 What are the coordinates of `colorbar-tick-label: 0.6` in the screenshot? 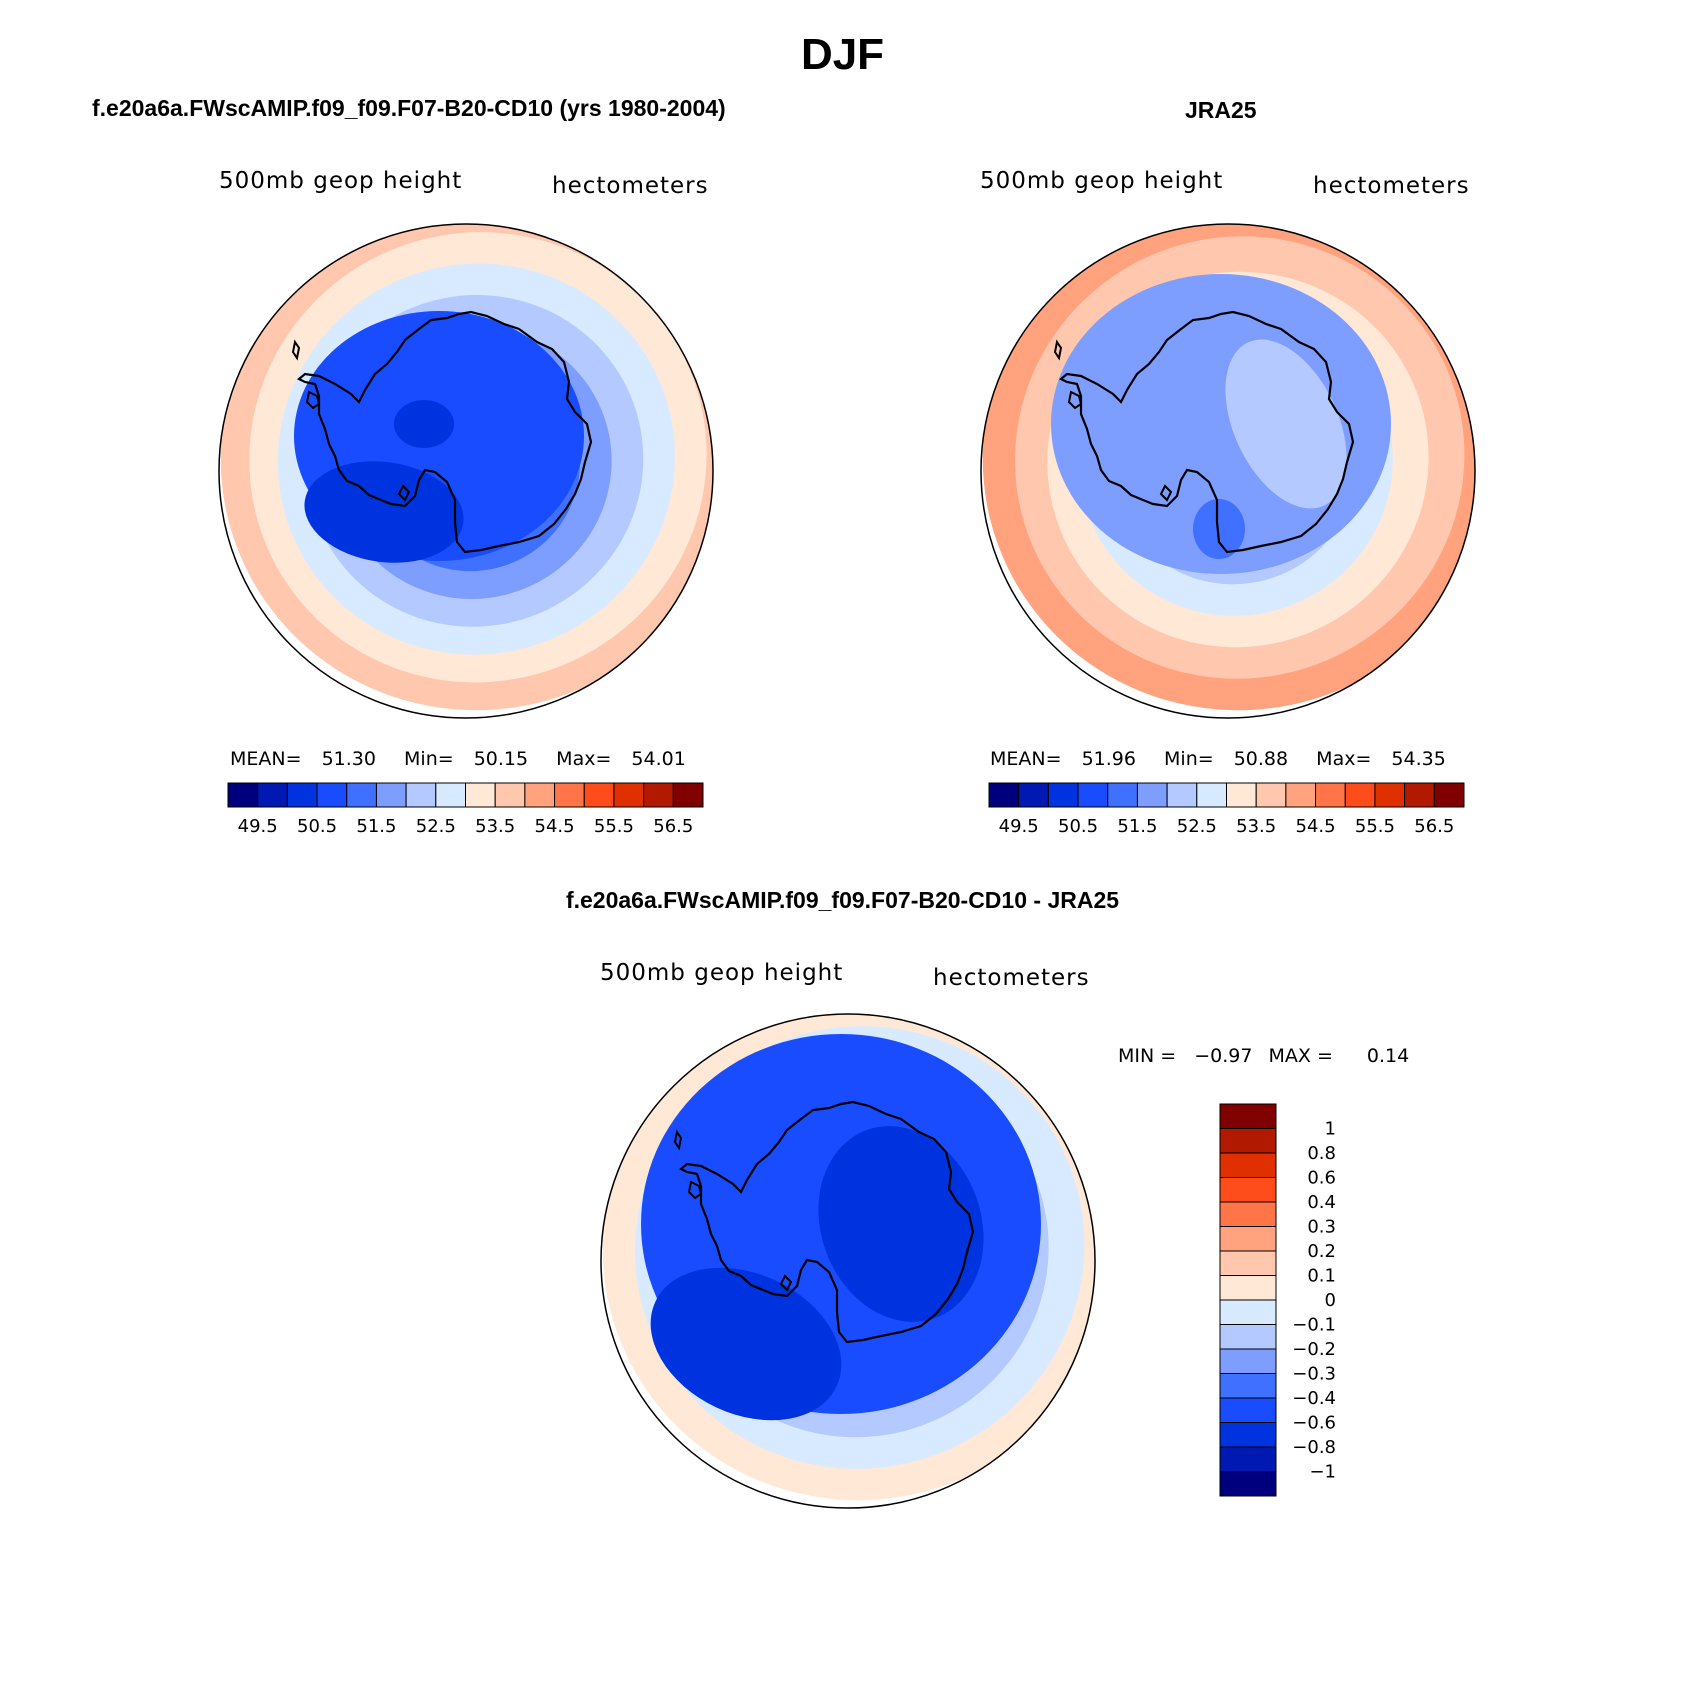 It's located at (1321, 1178).